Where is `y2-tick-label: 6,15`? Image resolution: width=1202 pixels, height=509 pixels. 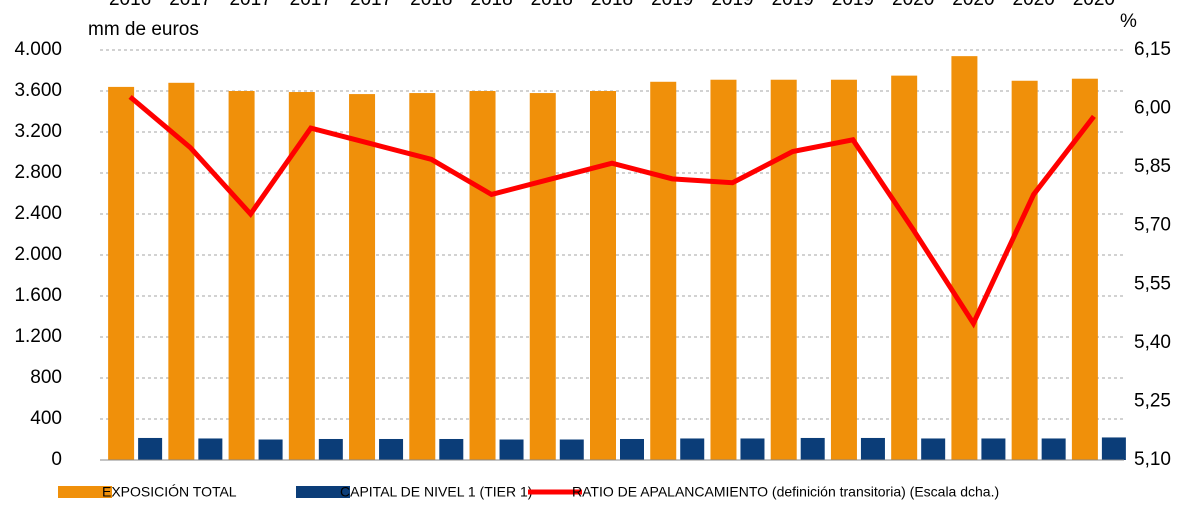 y2-tick-label: 6,15 is located at coordinates (1152, 49).